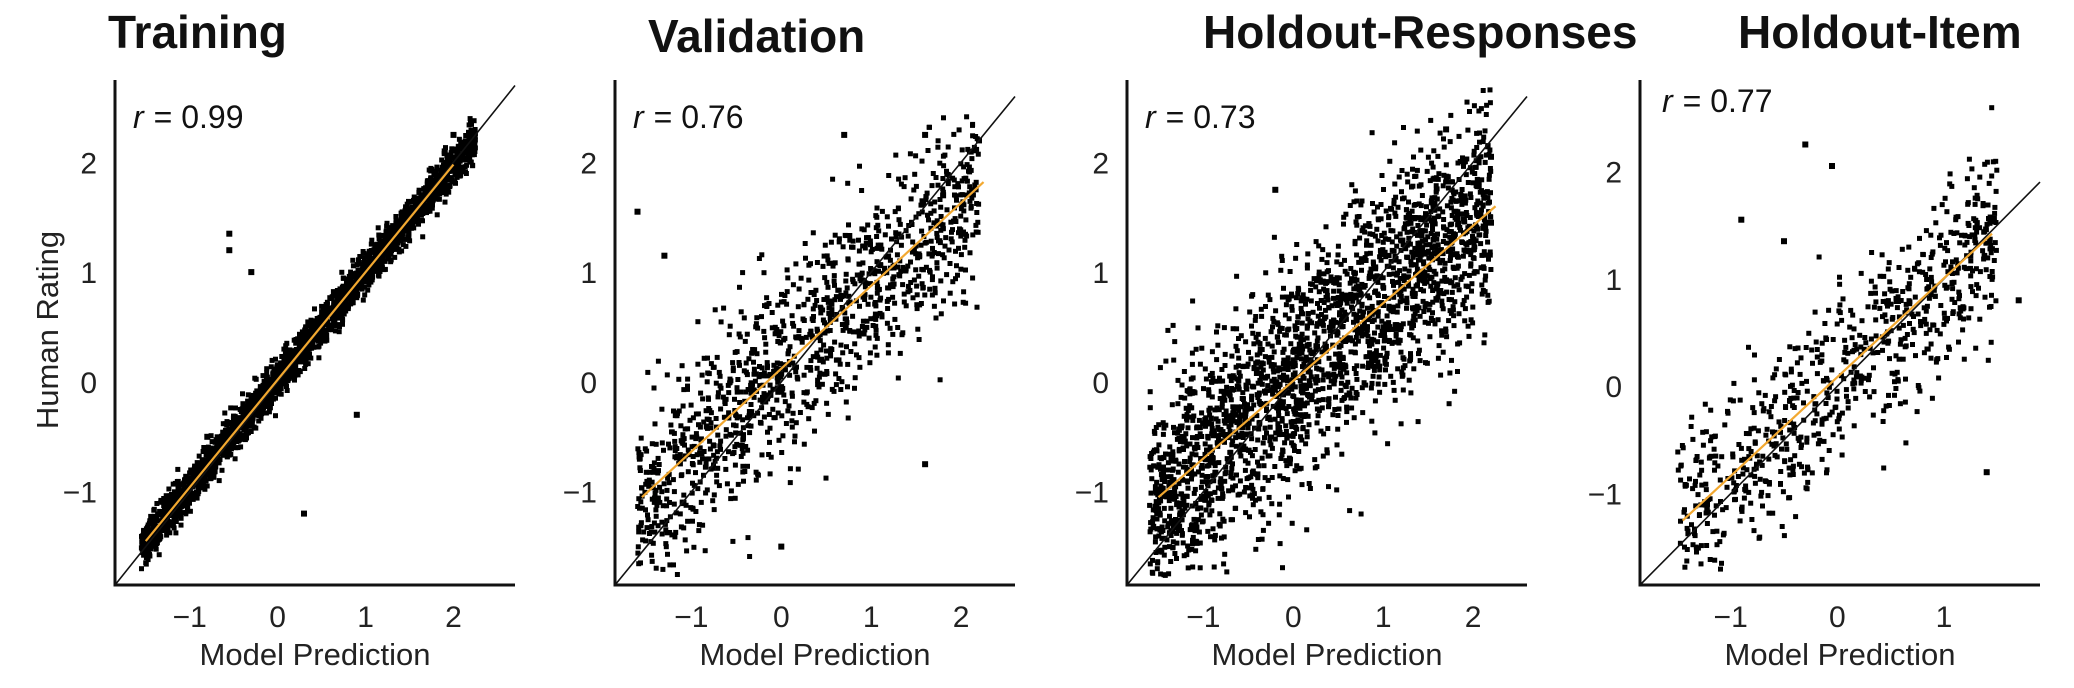 This screenshot has width=2074, height=688. I want to click on panel-title-validation: Validation, so click(756, 36).